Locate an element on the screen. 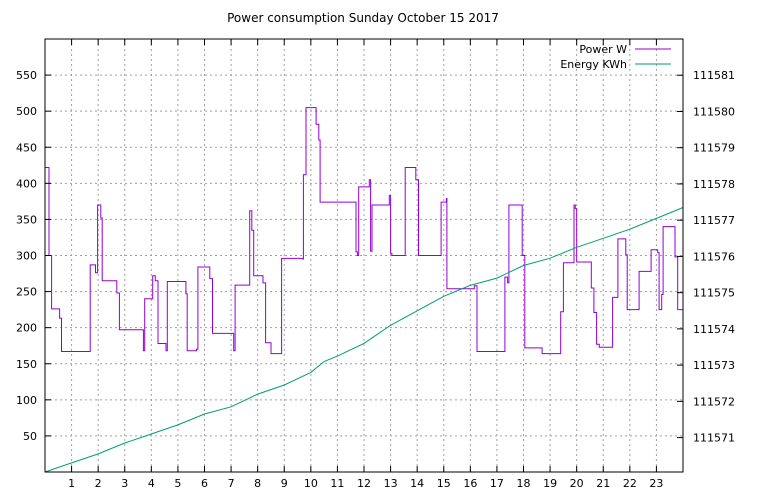  y2-tick-label: 111571 is located at coordinates (714, 438).